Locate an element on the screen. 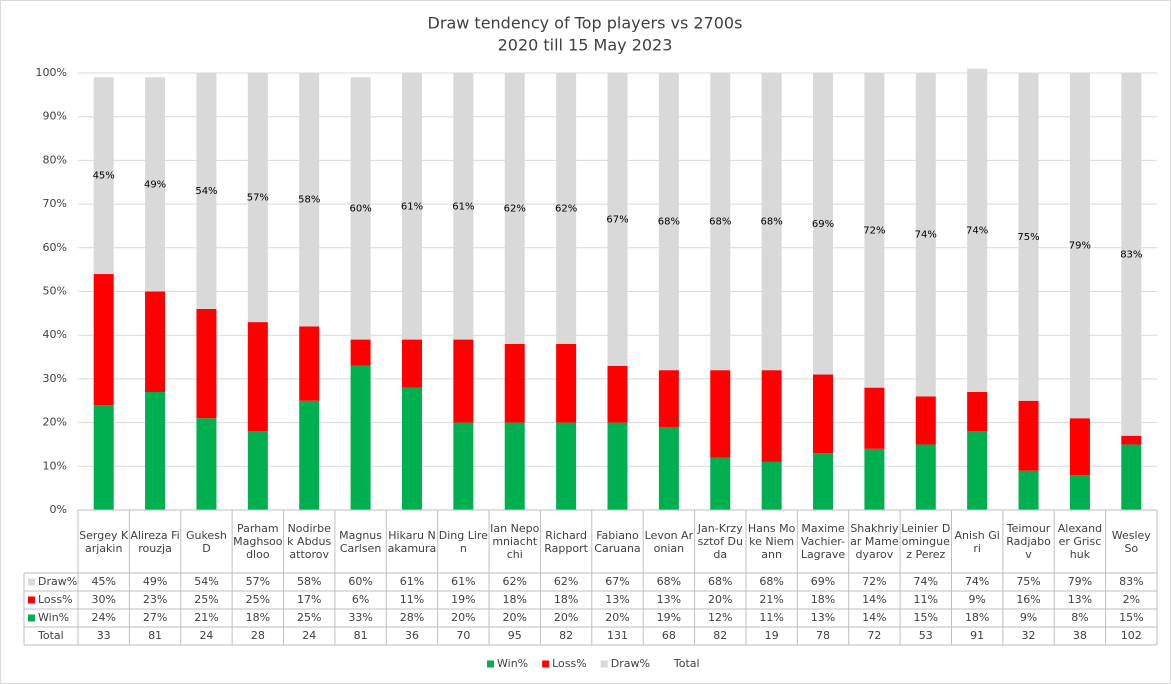 Image resolution: width=1171 pixels, height=684 pixels. y-tick-label: 100% is located at coordinates (51, 72).